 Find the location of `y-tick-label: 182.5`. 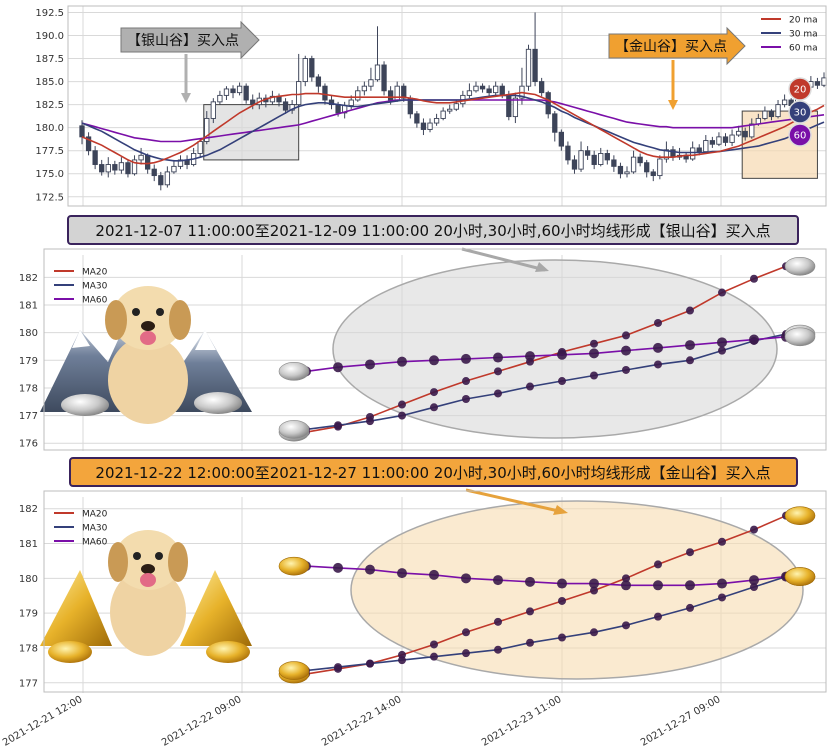

y-tick-label: 182.5 is located at coordinates (49, 105).